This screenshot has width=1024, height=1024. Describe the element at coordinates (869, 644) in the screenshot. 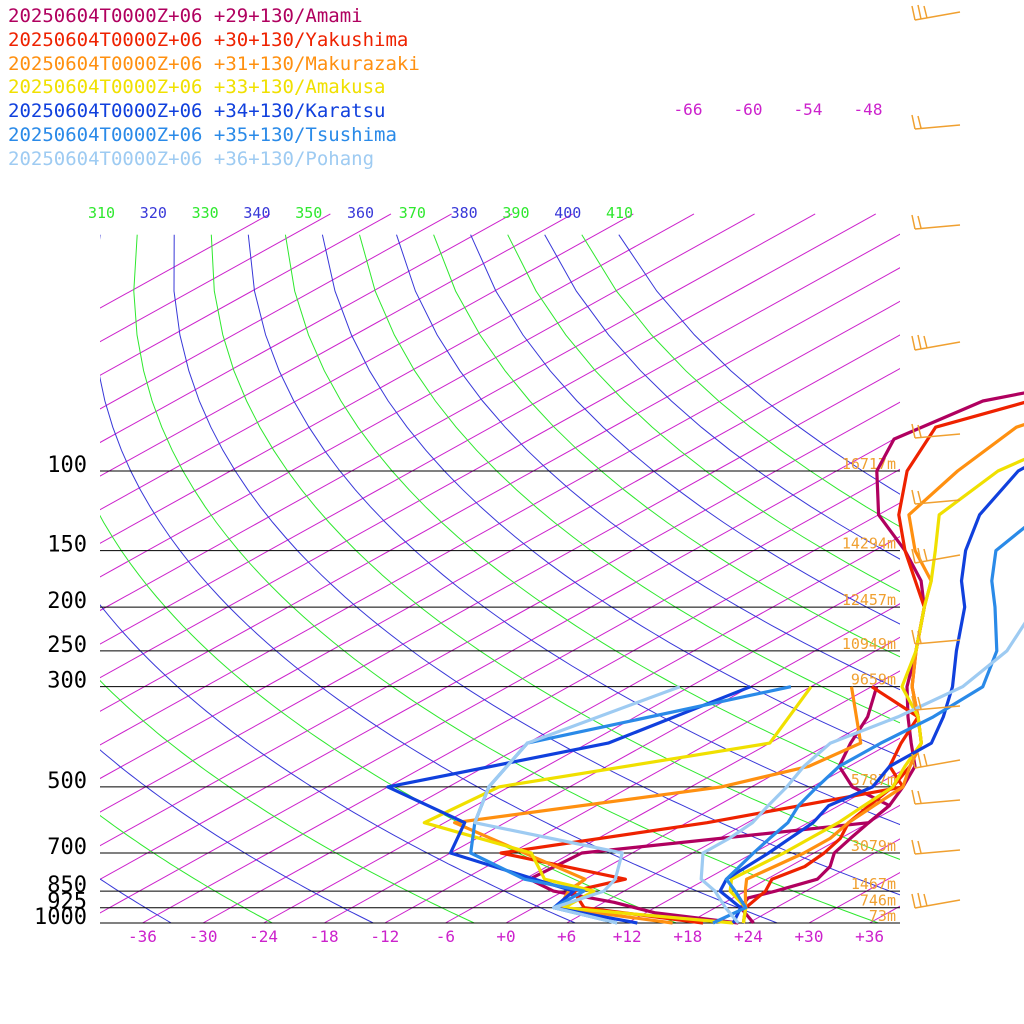

I see `height-label: 10949m` at that location.